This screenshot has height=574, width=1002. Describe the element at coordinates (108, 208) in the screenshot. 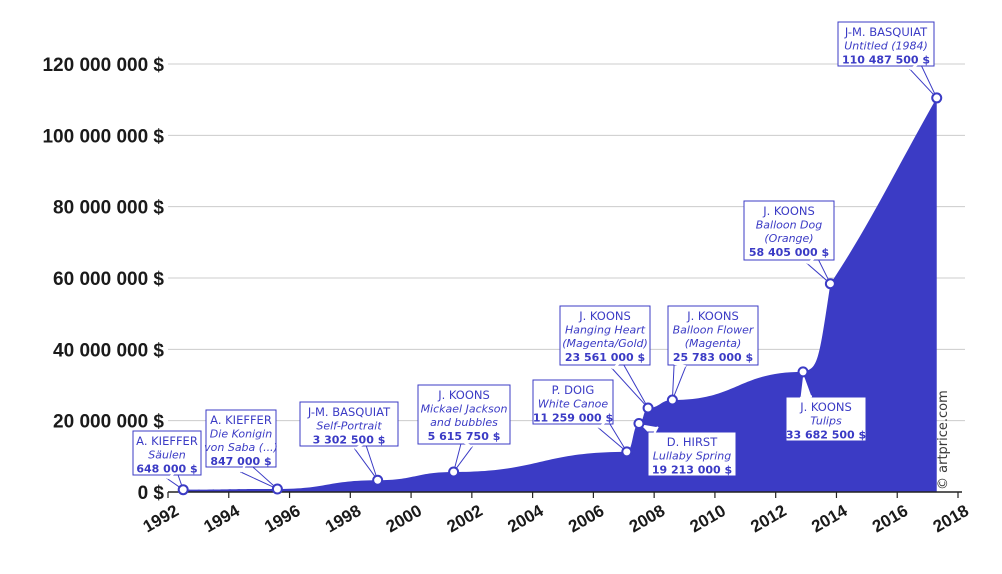

I see `y-tick-label: 80 000 000 $` at that location.